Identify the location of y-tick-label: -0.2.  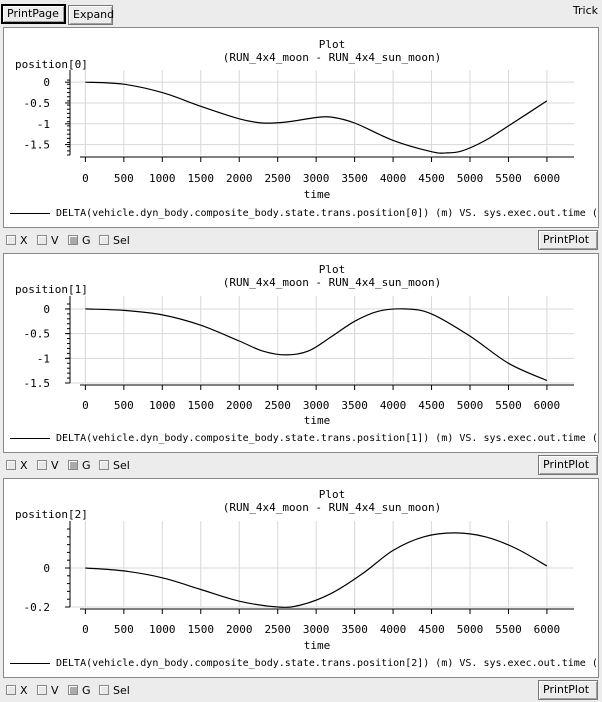
(37, 607).